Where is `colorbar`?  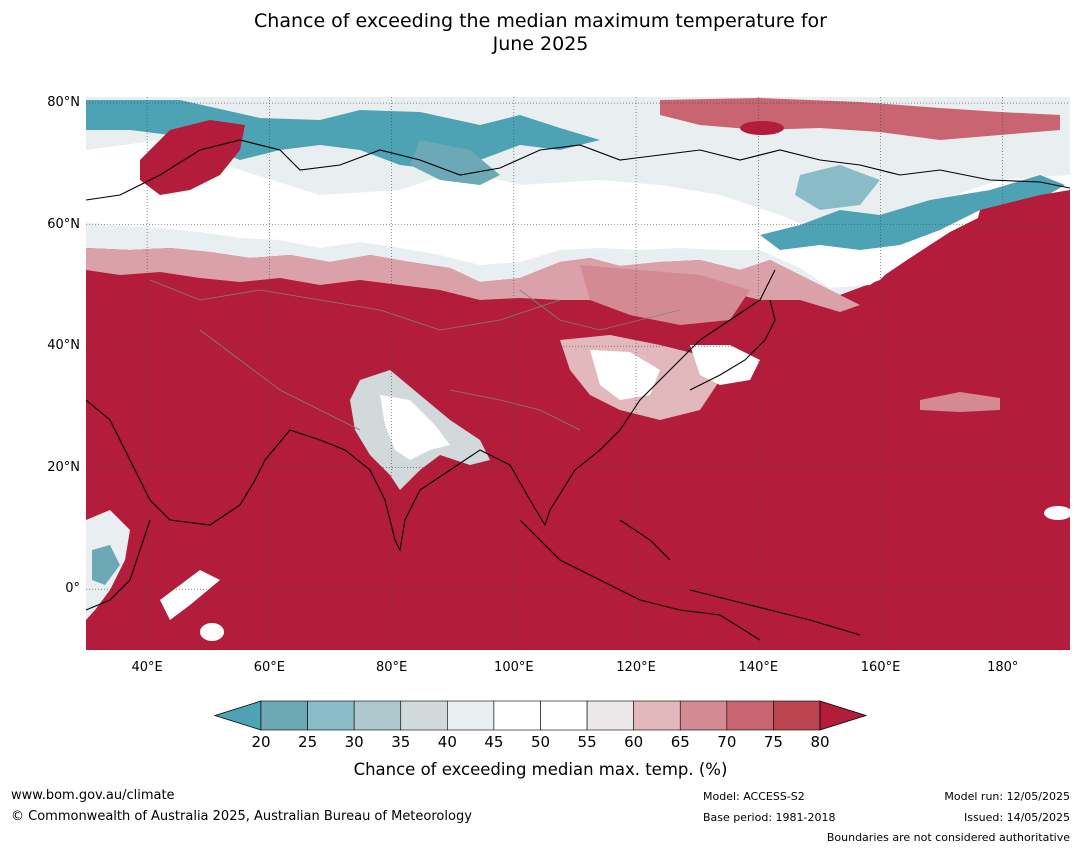 colorbar is located at coordinates (540, 715).